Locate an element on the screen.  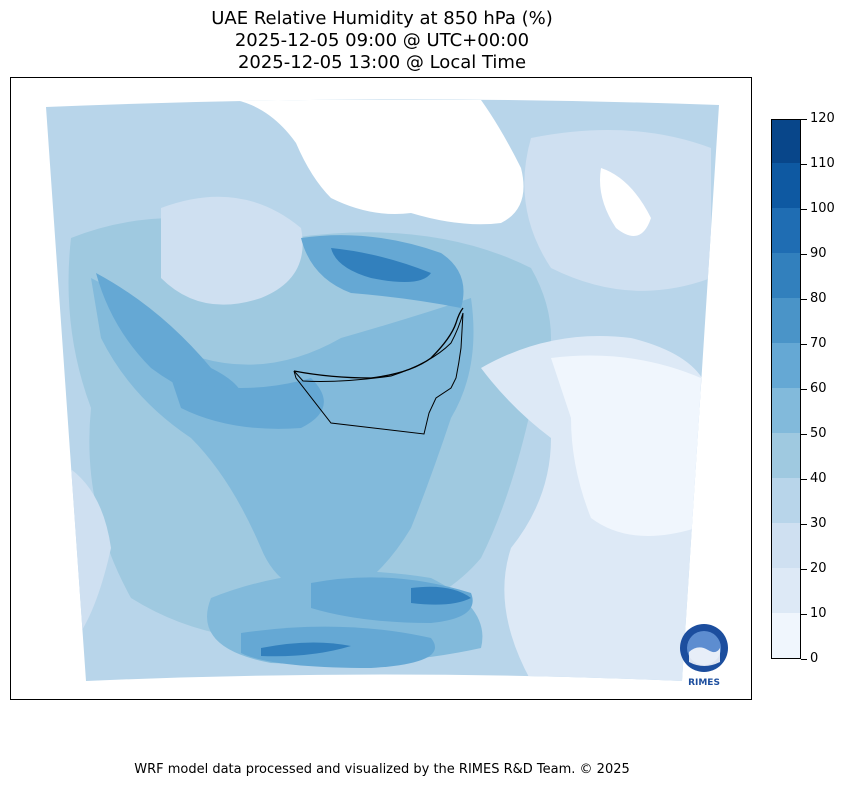
colorbar is located at coordinates (786, 389).